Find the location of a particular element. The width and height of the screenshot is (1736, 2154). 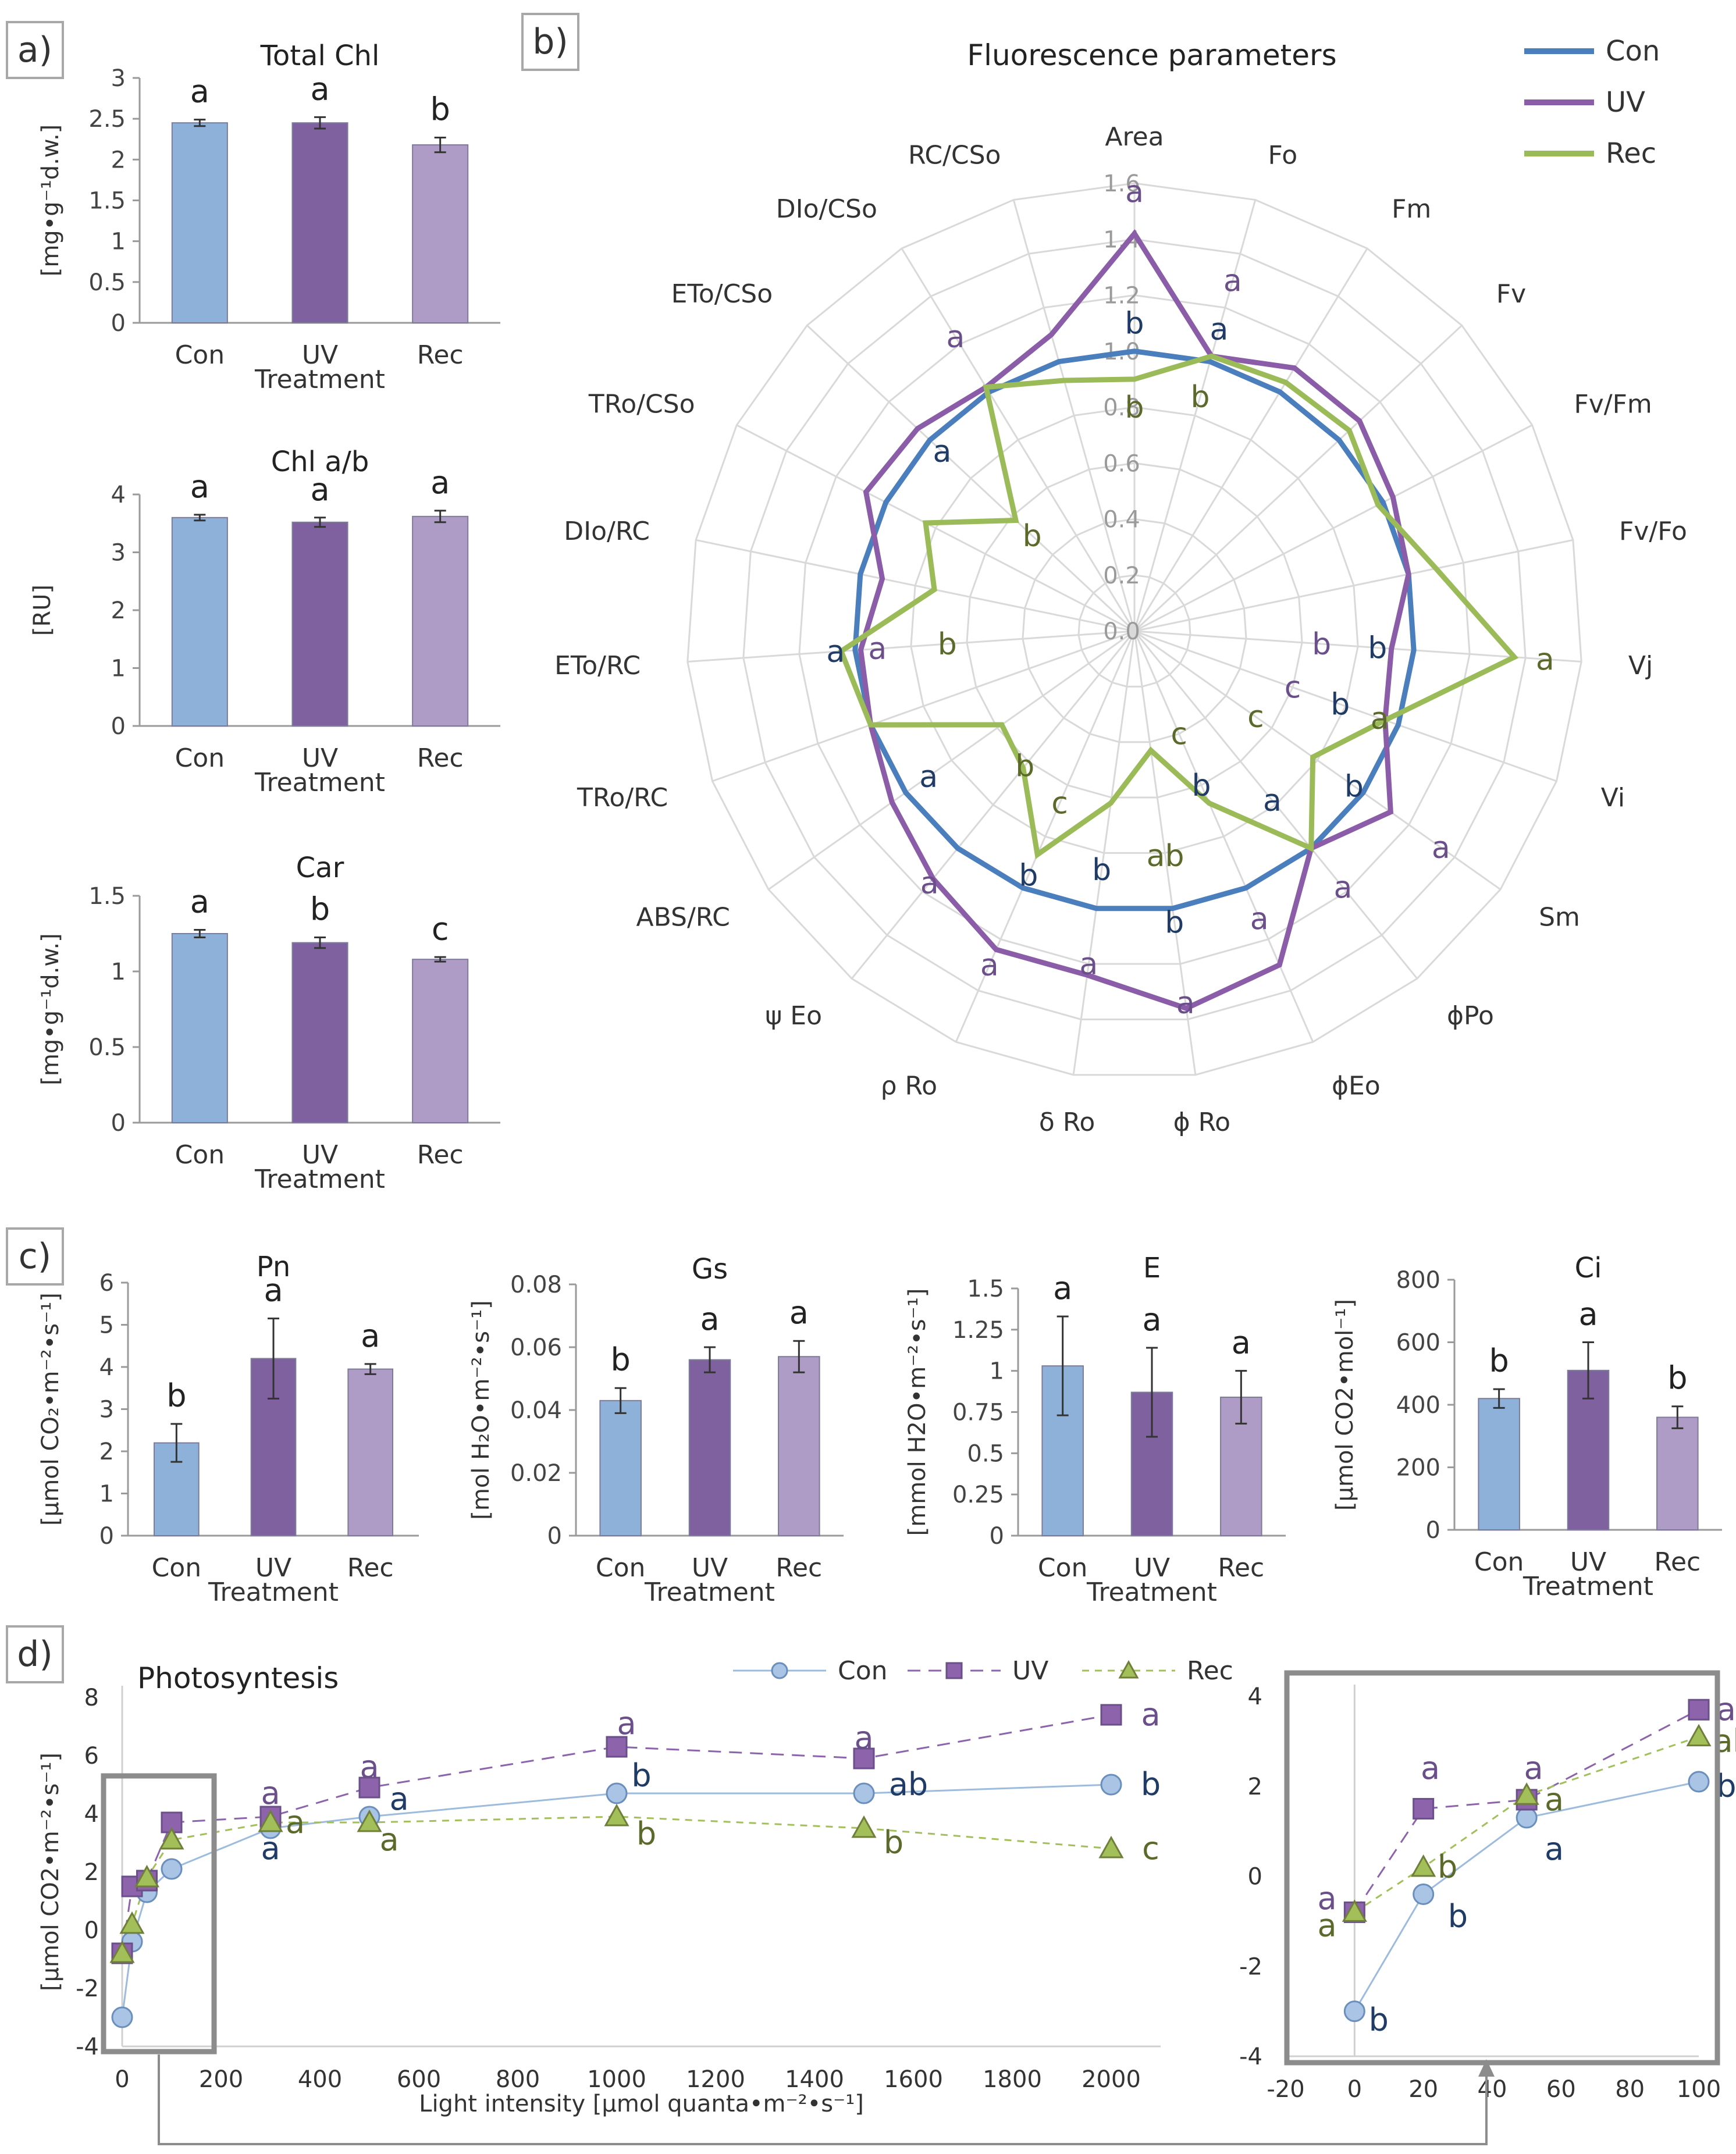

y-tick-label: -2 is located at coordinates (1251, 1967).